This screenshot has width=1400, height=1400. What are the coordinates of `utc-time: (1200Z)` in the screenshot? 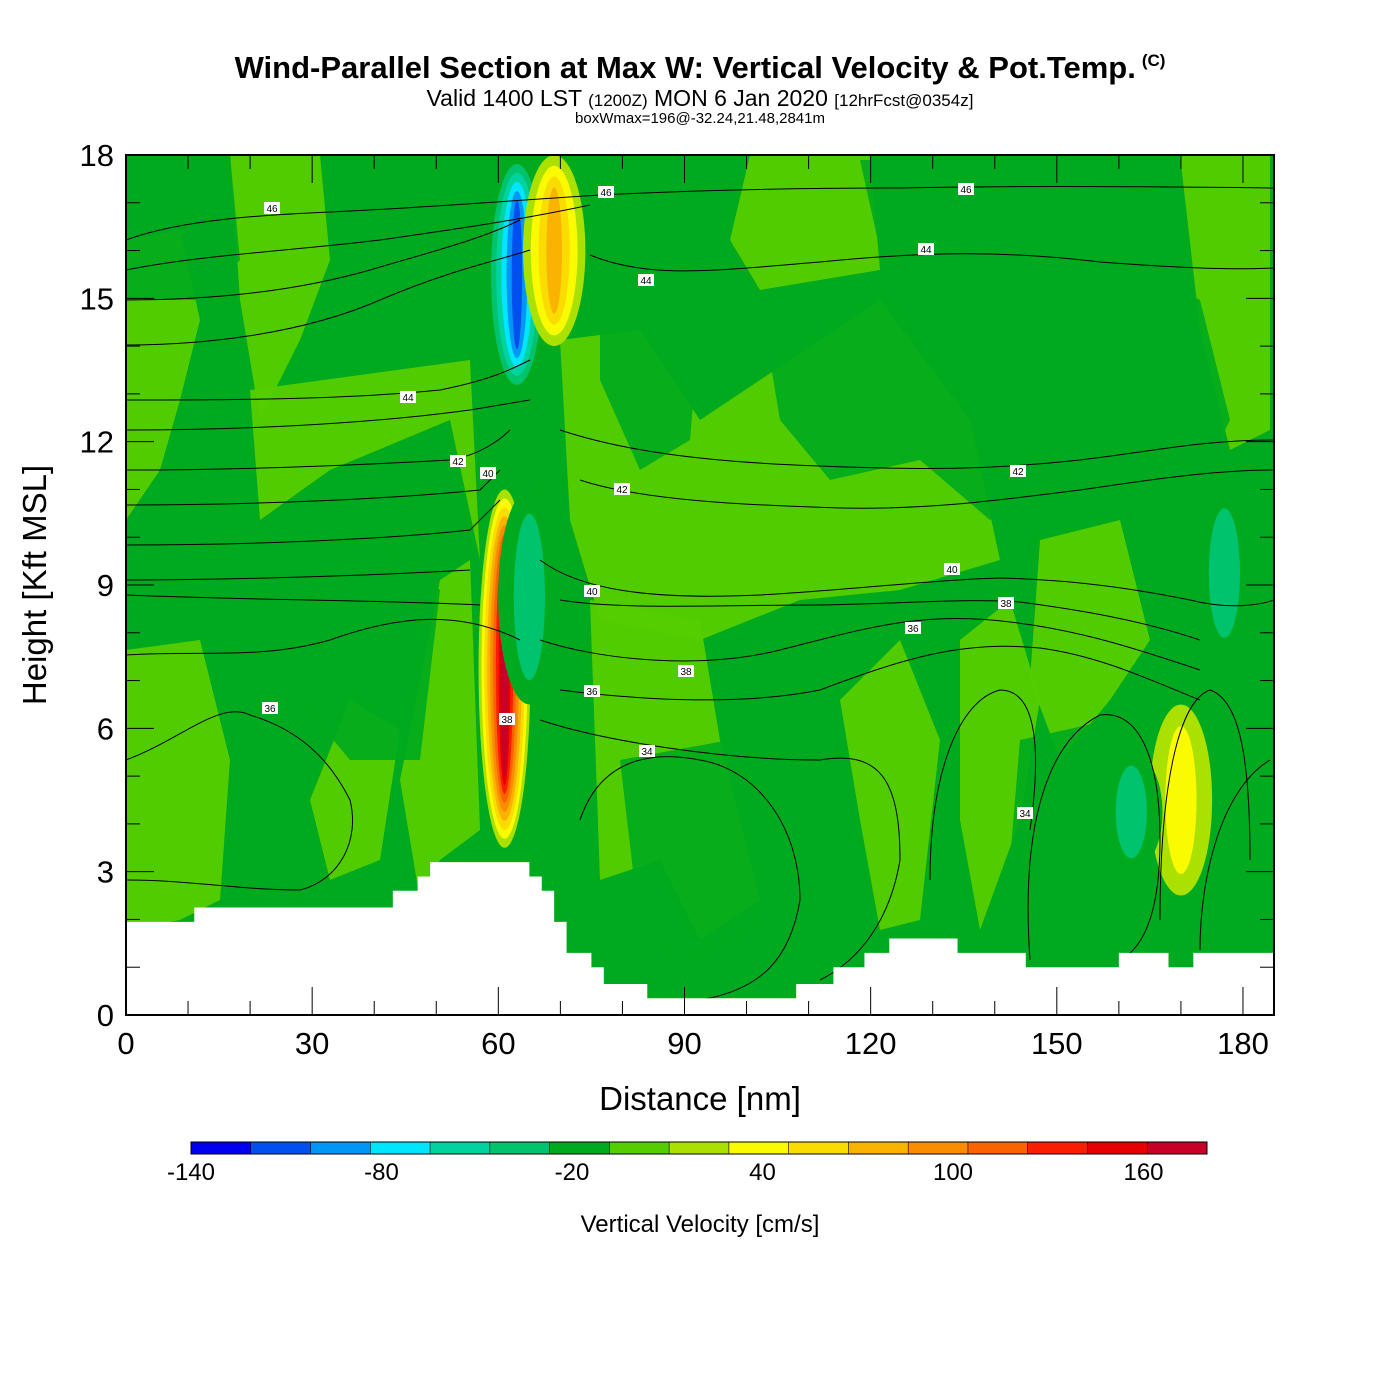 It's located at (618, 100).